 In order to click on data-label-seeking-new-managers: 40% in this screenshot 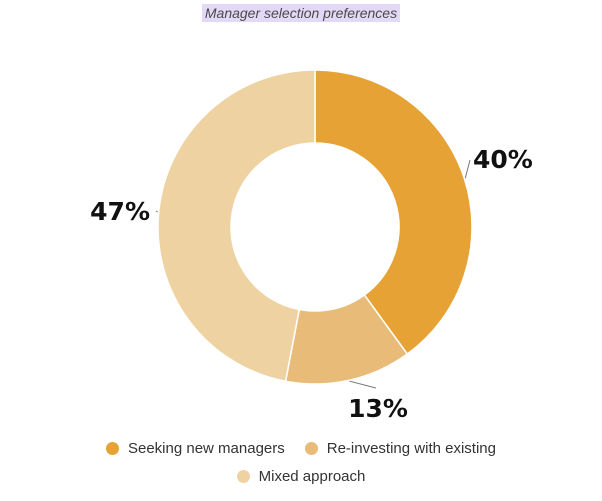, I will do `click(503, 159)`.